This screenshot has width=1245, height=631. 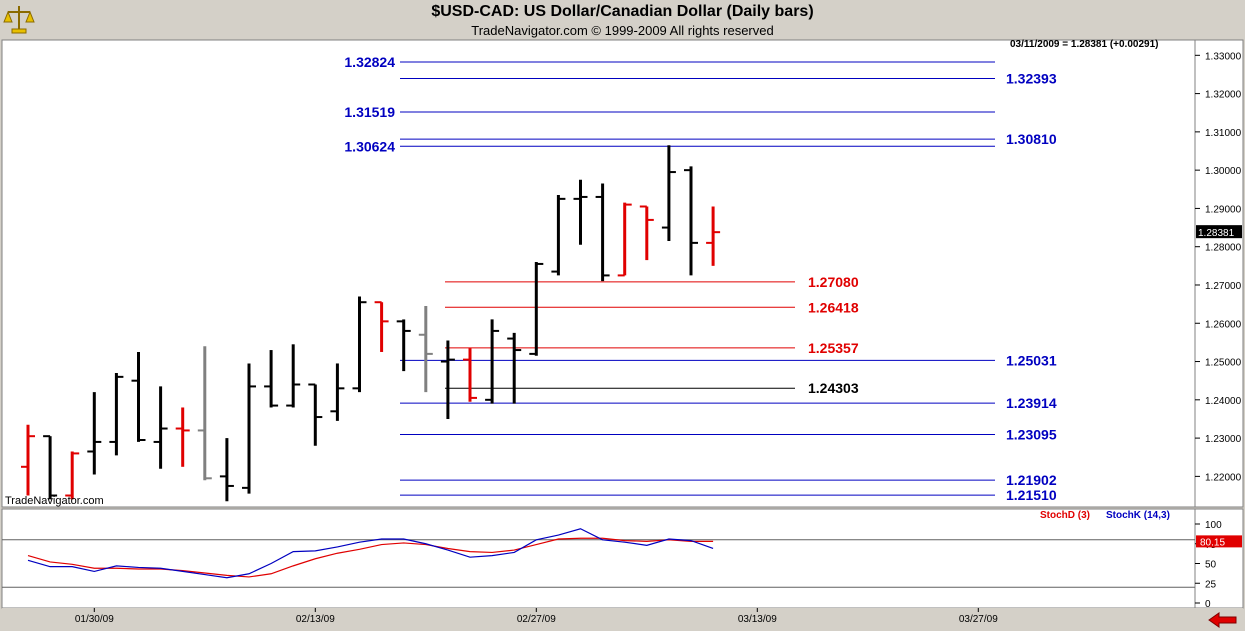 I want to click on date-tick-label: 02/27/09, so click(x=536, y=619).